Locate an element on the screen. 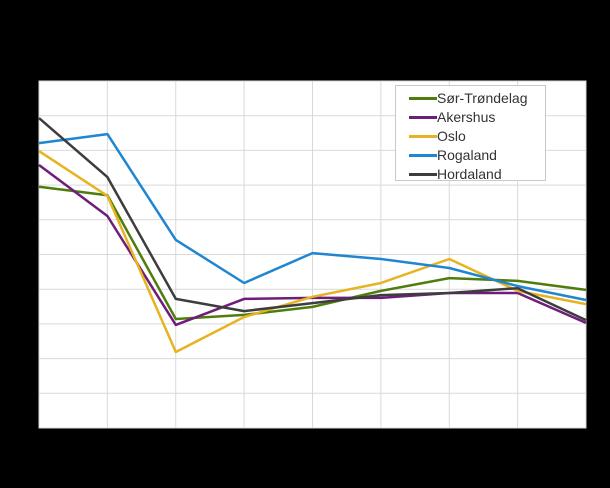 Image resolution: width=610 pixels, height=488 pixels. legend-label-rogaland: Rogaland is located at coordinates (467, 155).